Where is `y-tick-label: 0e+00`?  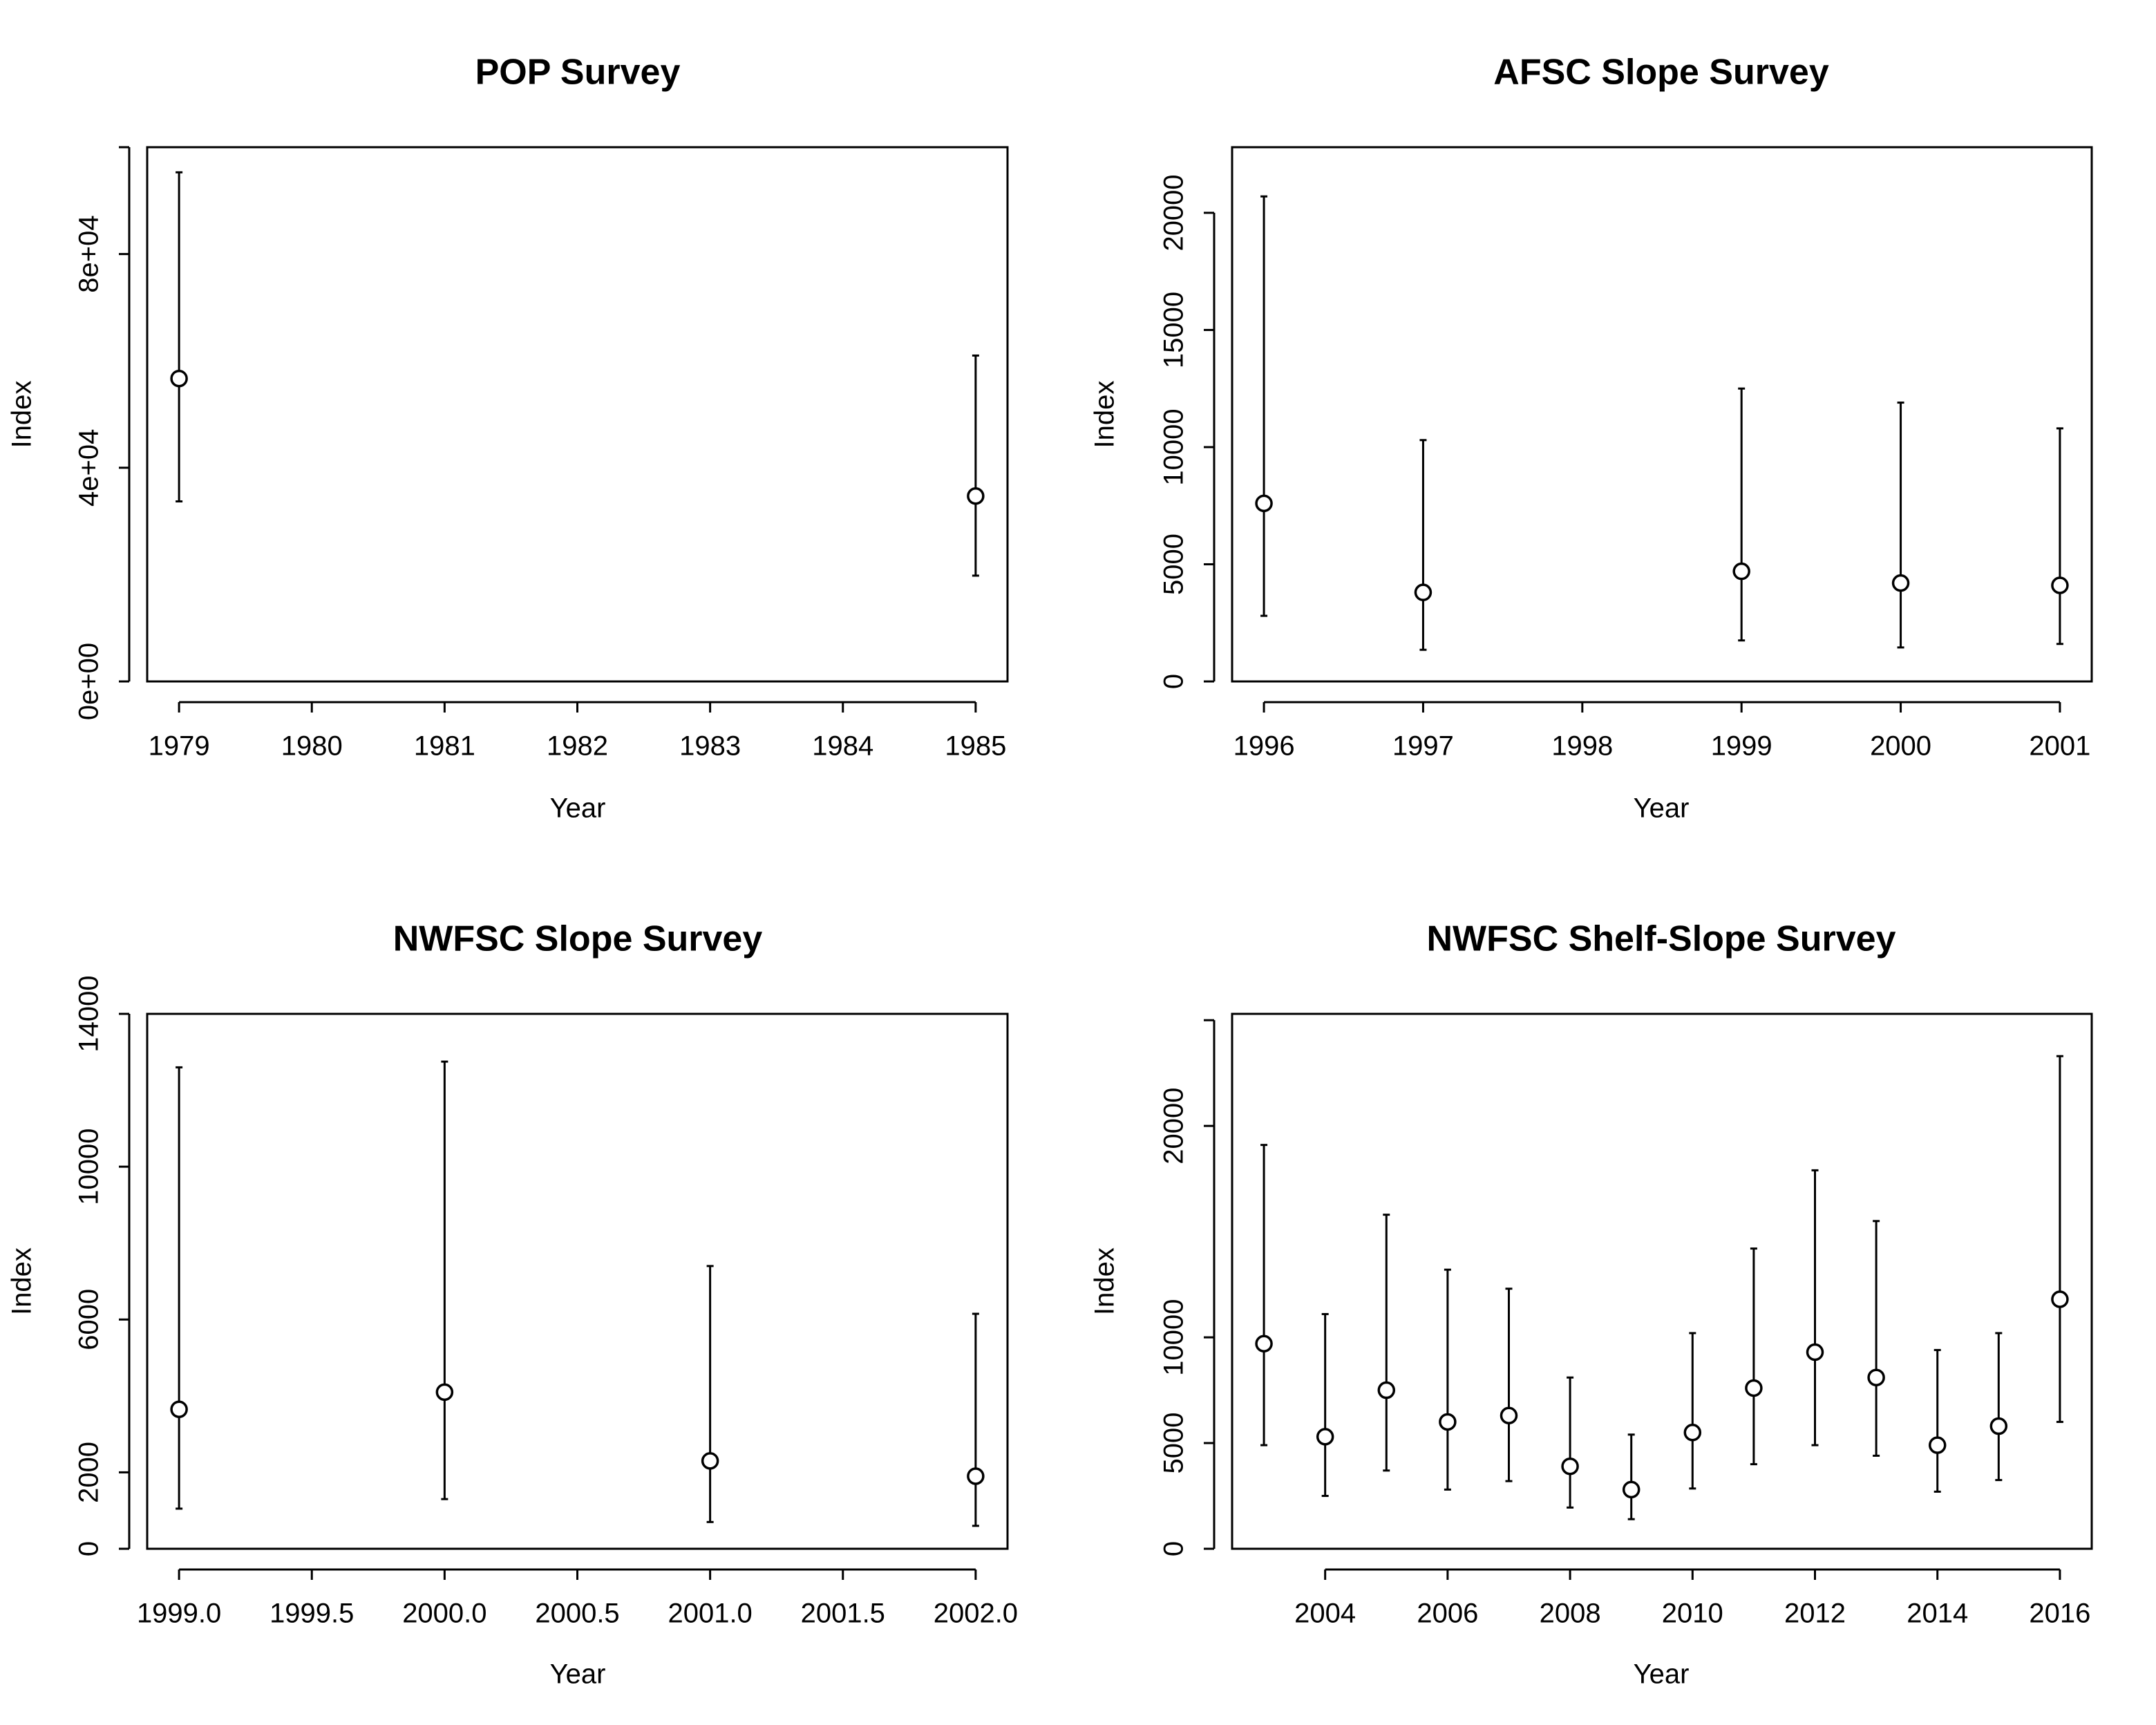
y-tick-label: 0e+00 is located at coordinates (89, 681).